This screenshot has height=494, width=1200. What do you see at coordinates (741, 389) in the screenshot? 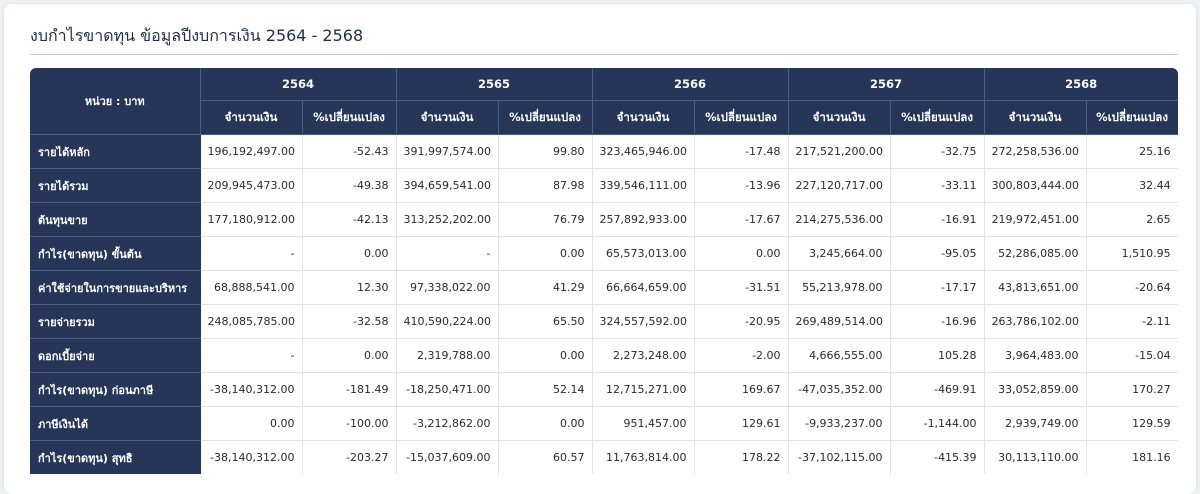
I see `change-cell: 169.67` at bounding box center [741, 389].